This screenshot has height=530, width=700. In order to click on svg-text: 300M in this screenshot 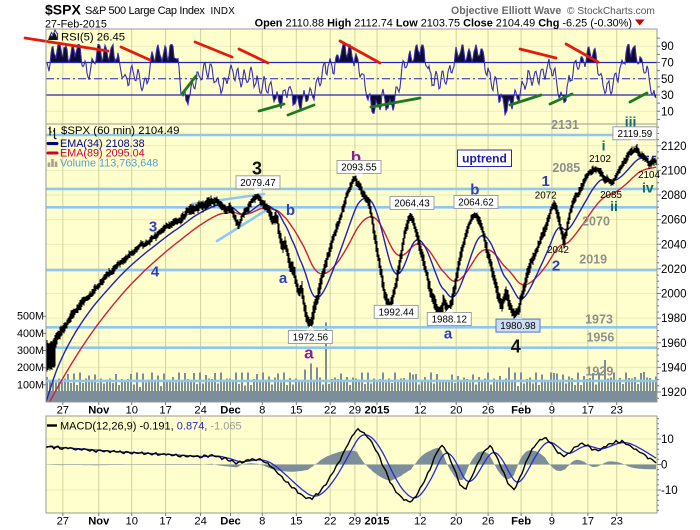, I will do `click(30, 351)`.